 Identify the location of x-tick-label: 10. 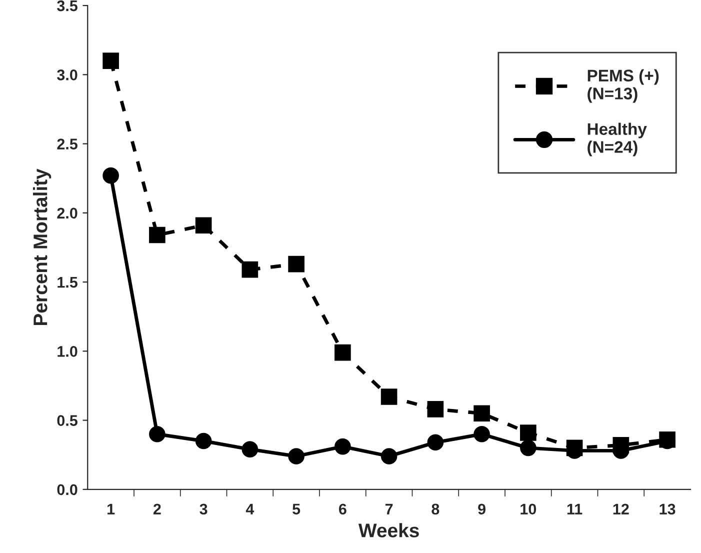
(528, 509).